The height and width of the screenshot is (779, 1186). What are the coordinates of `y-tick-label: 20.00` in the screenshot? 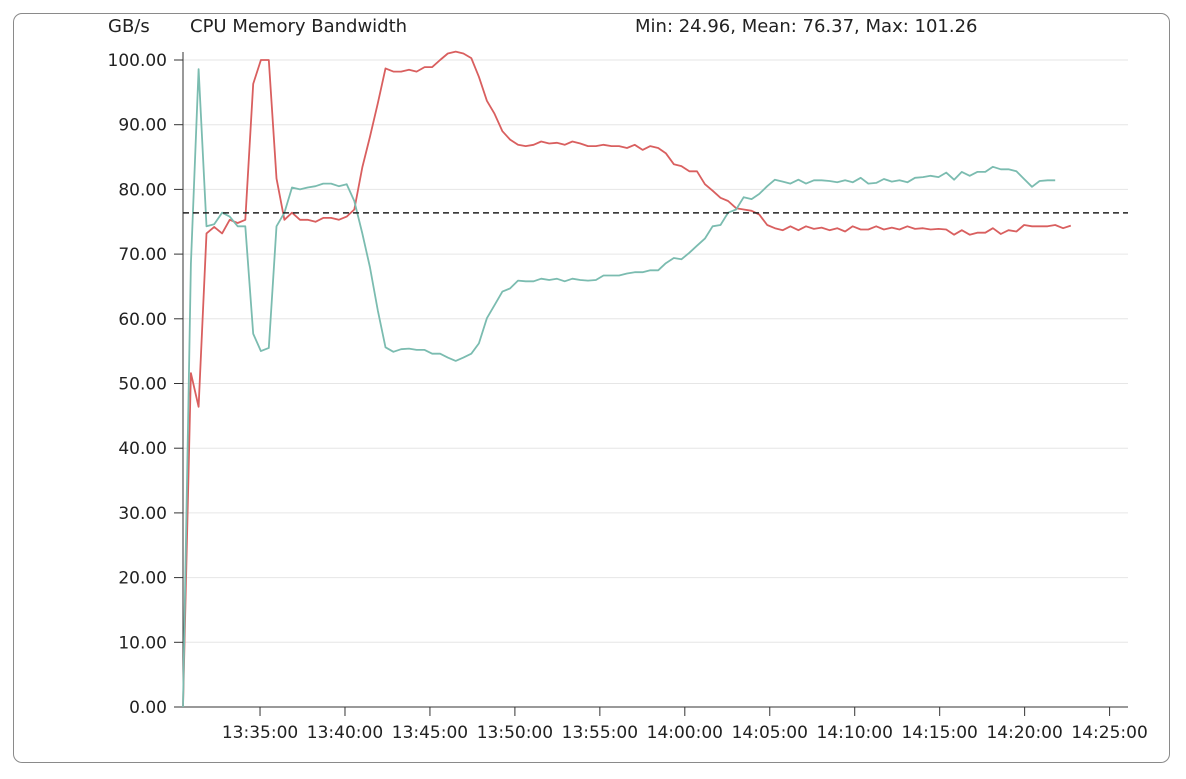 It's located at (142, 579).